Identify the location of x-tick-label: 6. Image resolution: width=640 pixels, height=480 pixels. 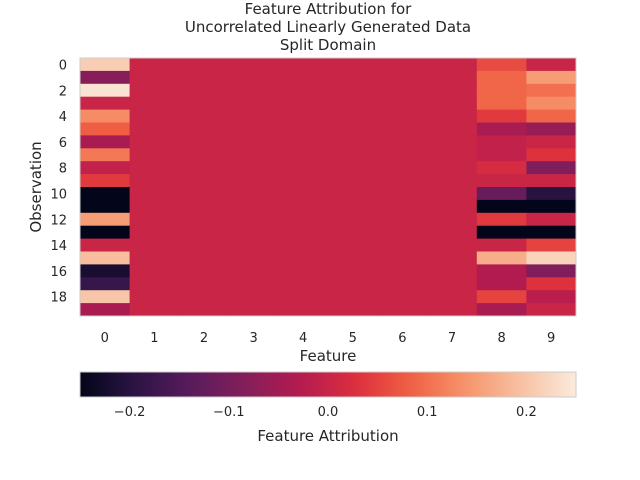
(402, 338).